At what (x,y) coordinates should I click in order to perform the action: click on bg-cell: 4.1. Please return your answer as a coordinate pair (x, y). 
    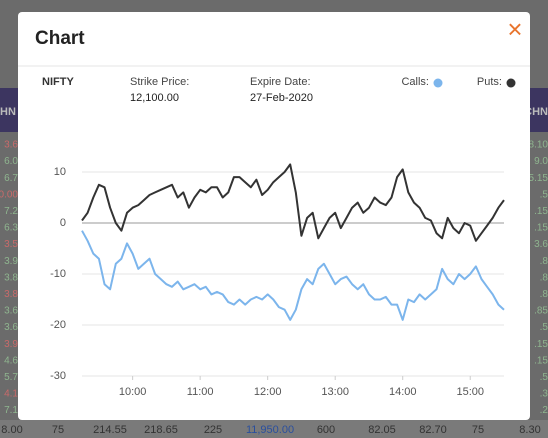
    Looking at the image, I should click on (11, 394).